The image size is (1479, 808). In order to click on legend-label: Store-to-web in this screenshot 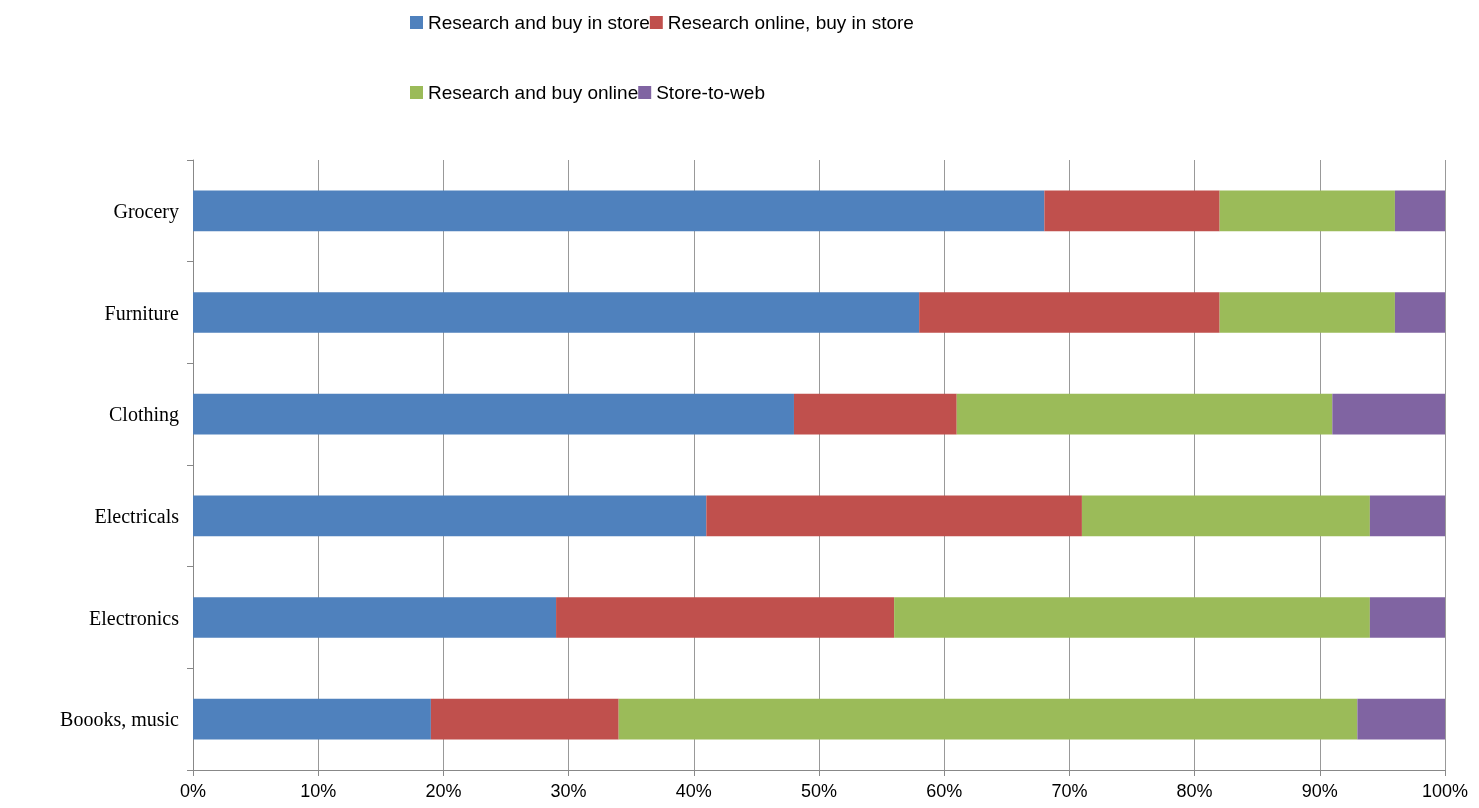, I will do `click(710, 92)`.